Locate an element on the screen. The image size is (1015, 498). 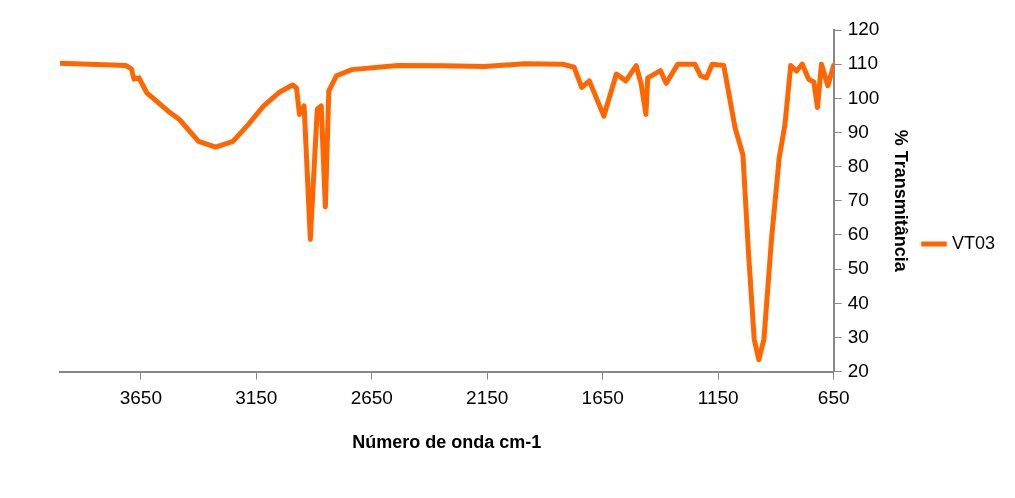
y-tick-label: 120 is located at coordinates (863, 29).